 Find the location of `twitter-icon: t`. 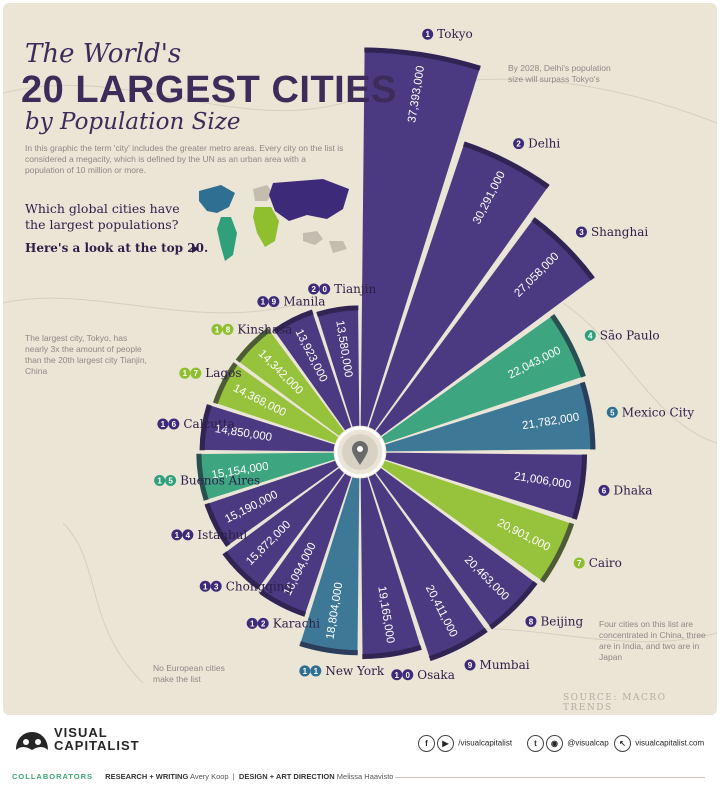

twitter-icon: t is located at coordinates (535, 743).